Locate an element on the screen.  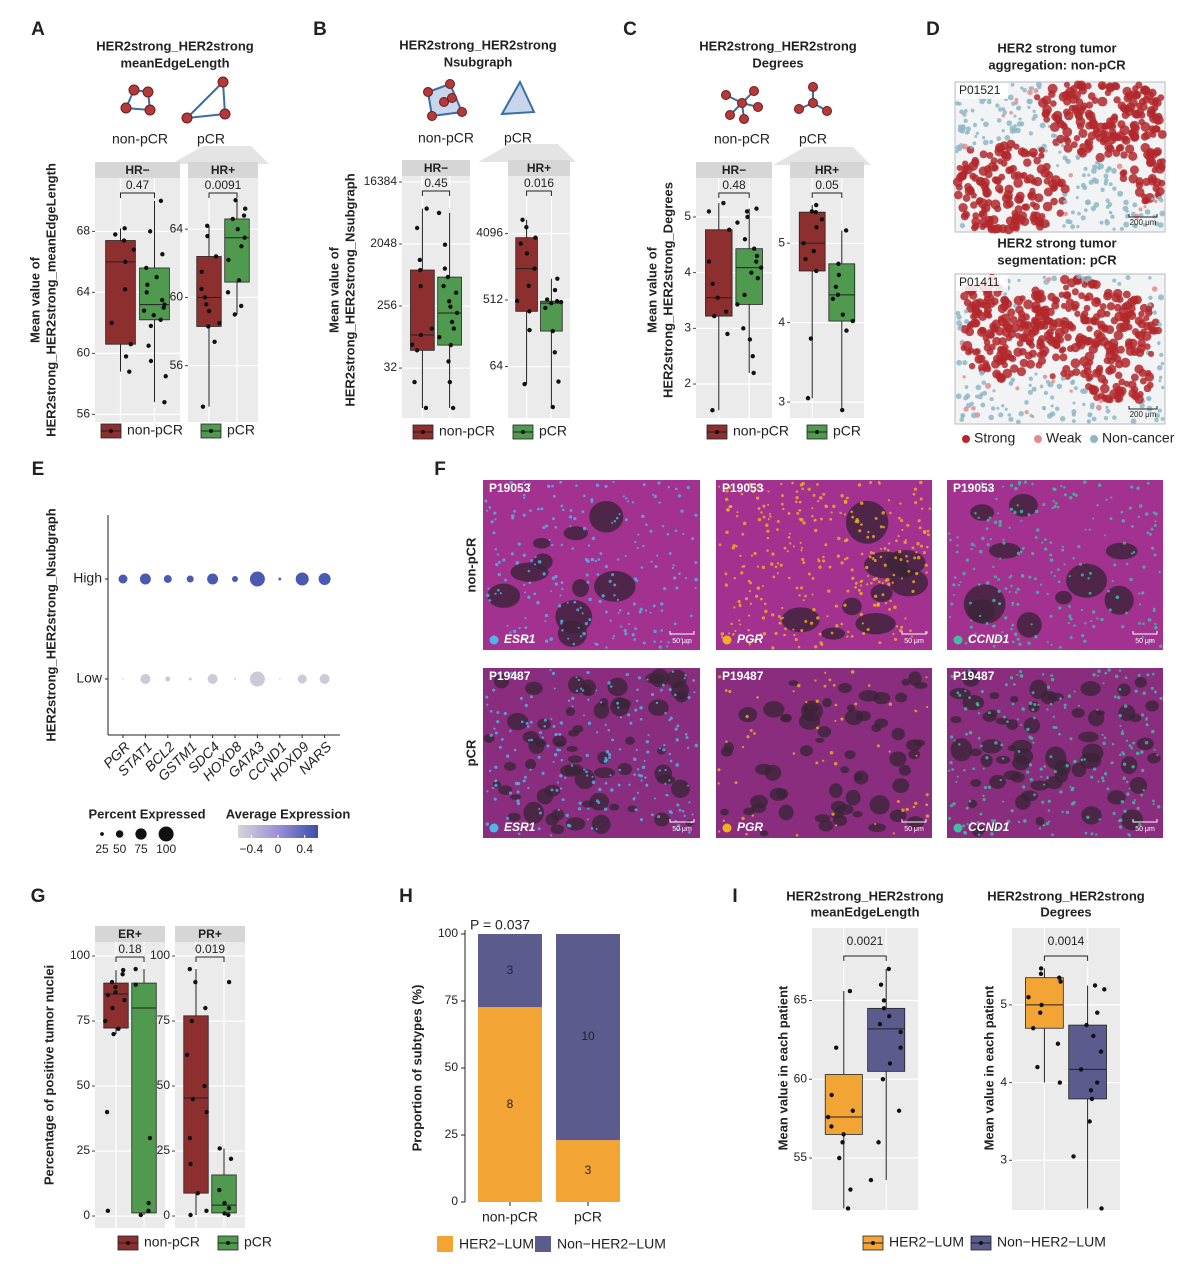
gene-label: ESR1 is located at coordinates (520, 639).